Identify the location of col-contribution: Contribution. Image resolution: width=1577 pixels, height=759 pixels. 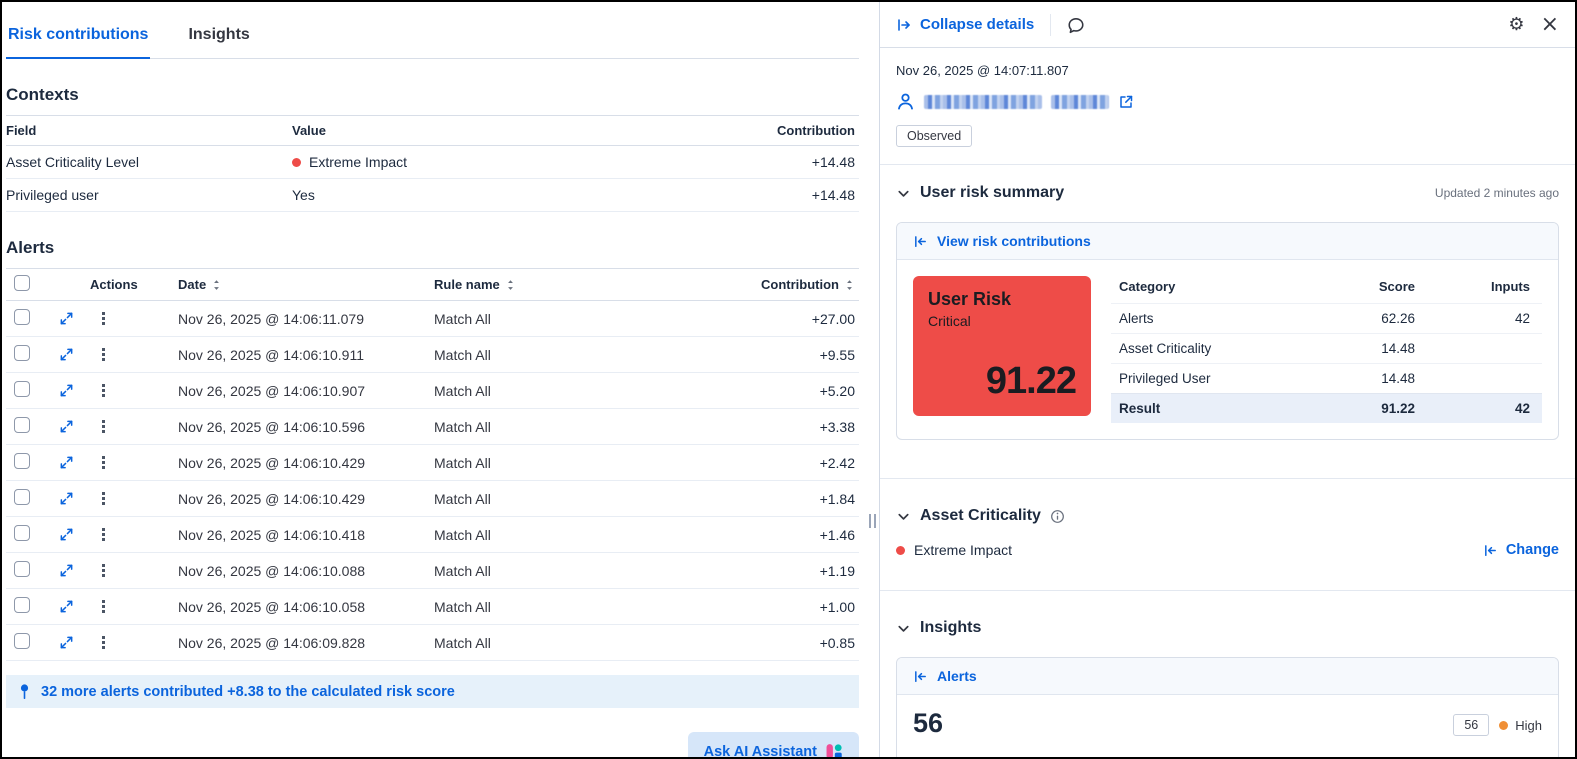
(784, 284).